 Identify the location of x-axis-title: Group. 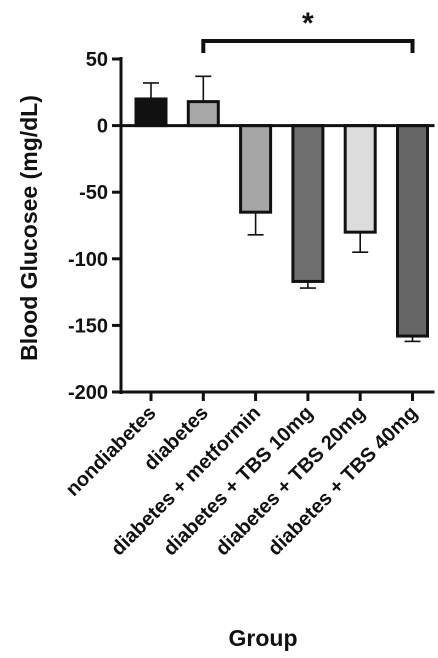
(263, 638).